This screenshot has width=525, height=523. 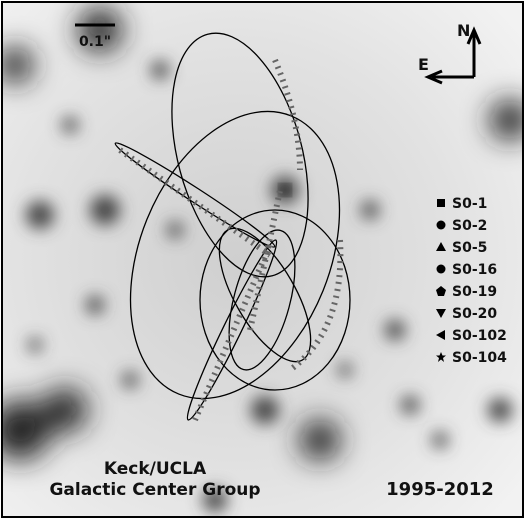 I want to click on legend-label: S0-2, so click(x=469, y=226).